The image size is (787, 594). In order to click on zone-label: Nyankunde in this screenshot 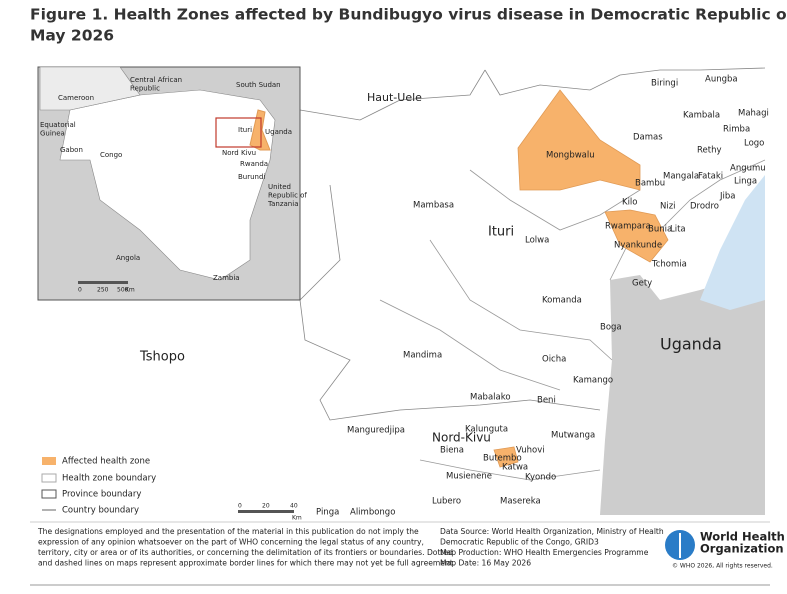, I will do `click(638, 246)`.